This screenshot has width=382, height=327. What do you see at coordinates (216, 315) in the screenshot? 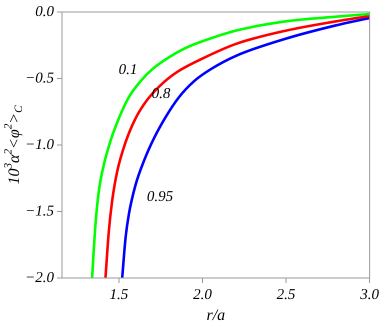
I see `x-axis-title: r/a` at bounding box center [216, 315].